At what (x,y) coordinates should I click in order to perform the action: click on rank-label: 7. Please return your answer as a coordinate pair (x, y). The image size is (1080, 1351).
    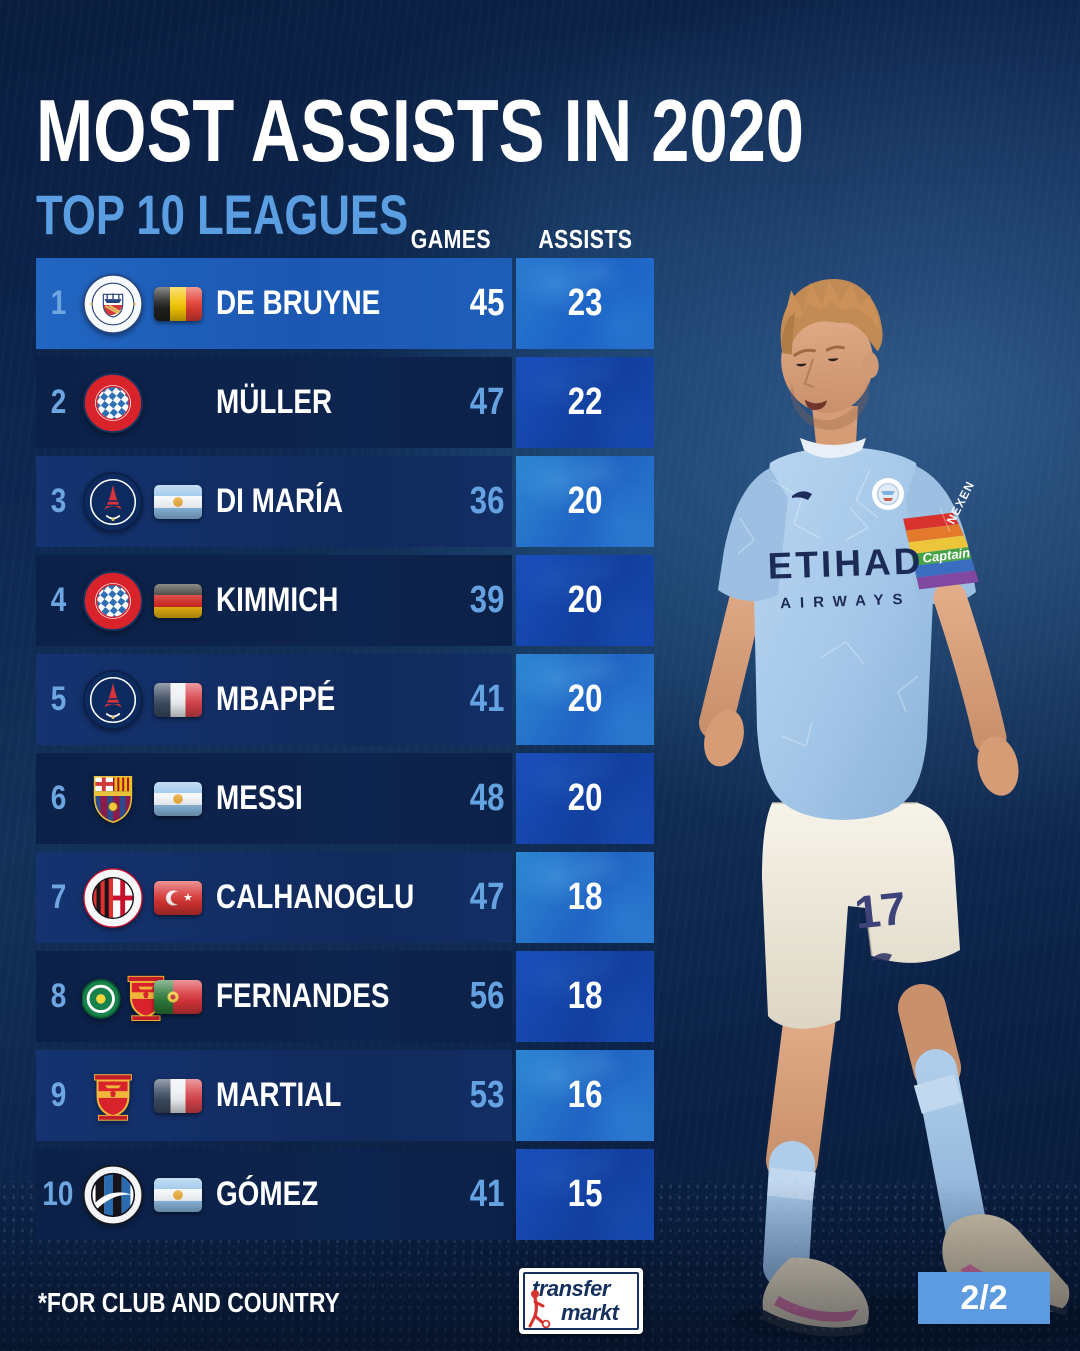
    Looking at the image, I should click on (58, 897).